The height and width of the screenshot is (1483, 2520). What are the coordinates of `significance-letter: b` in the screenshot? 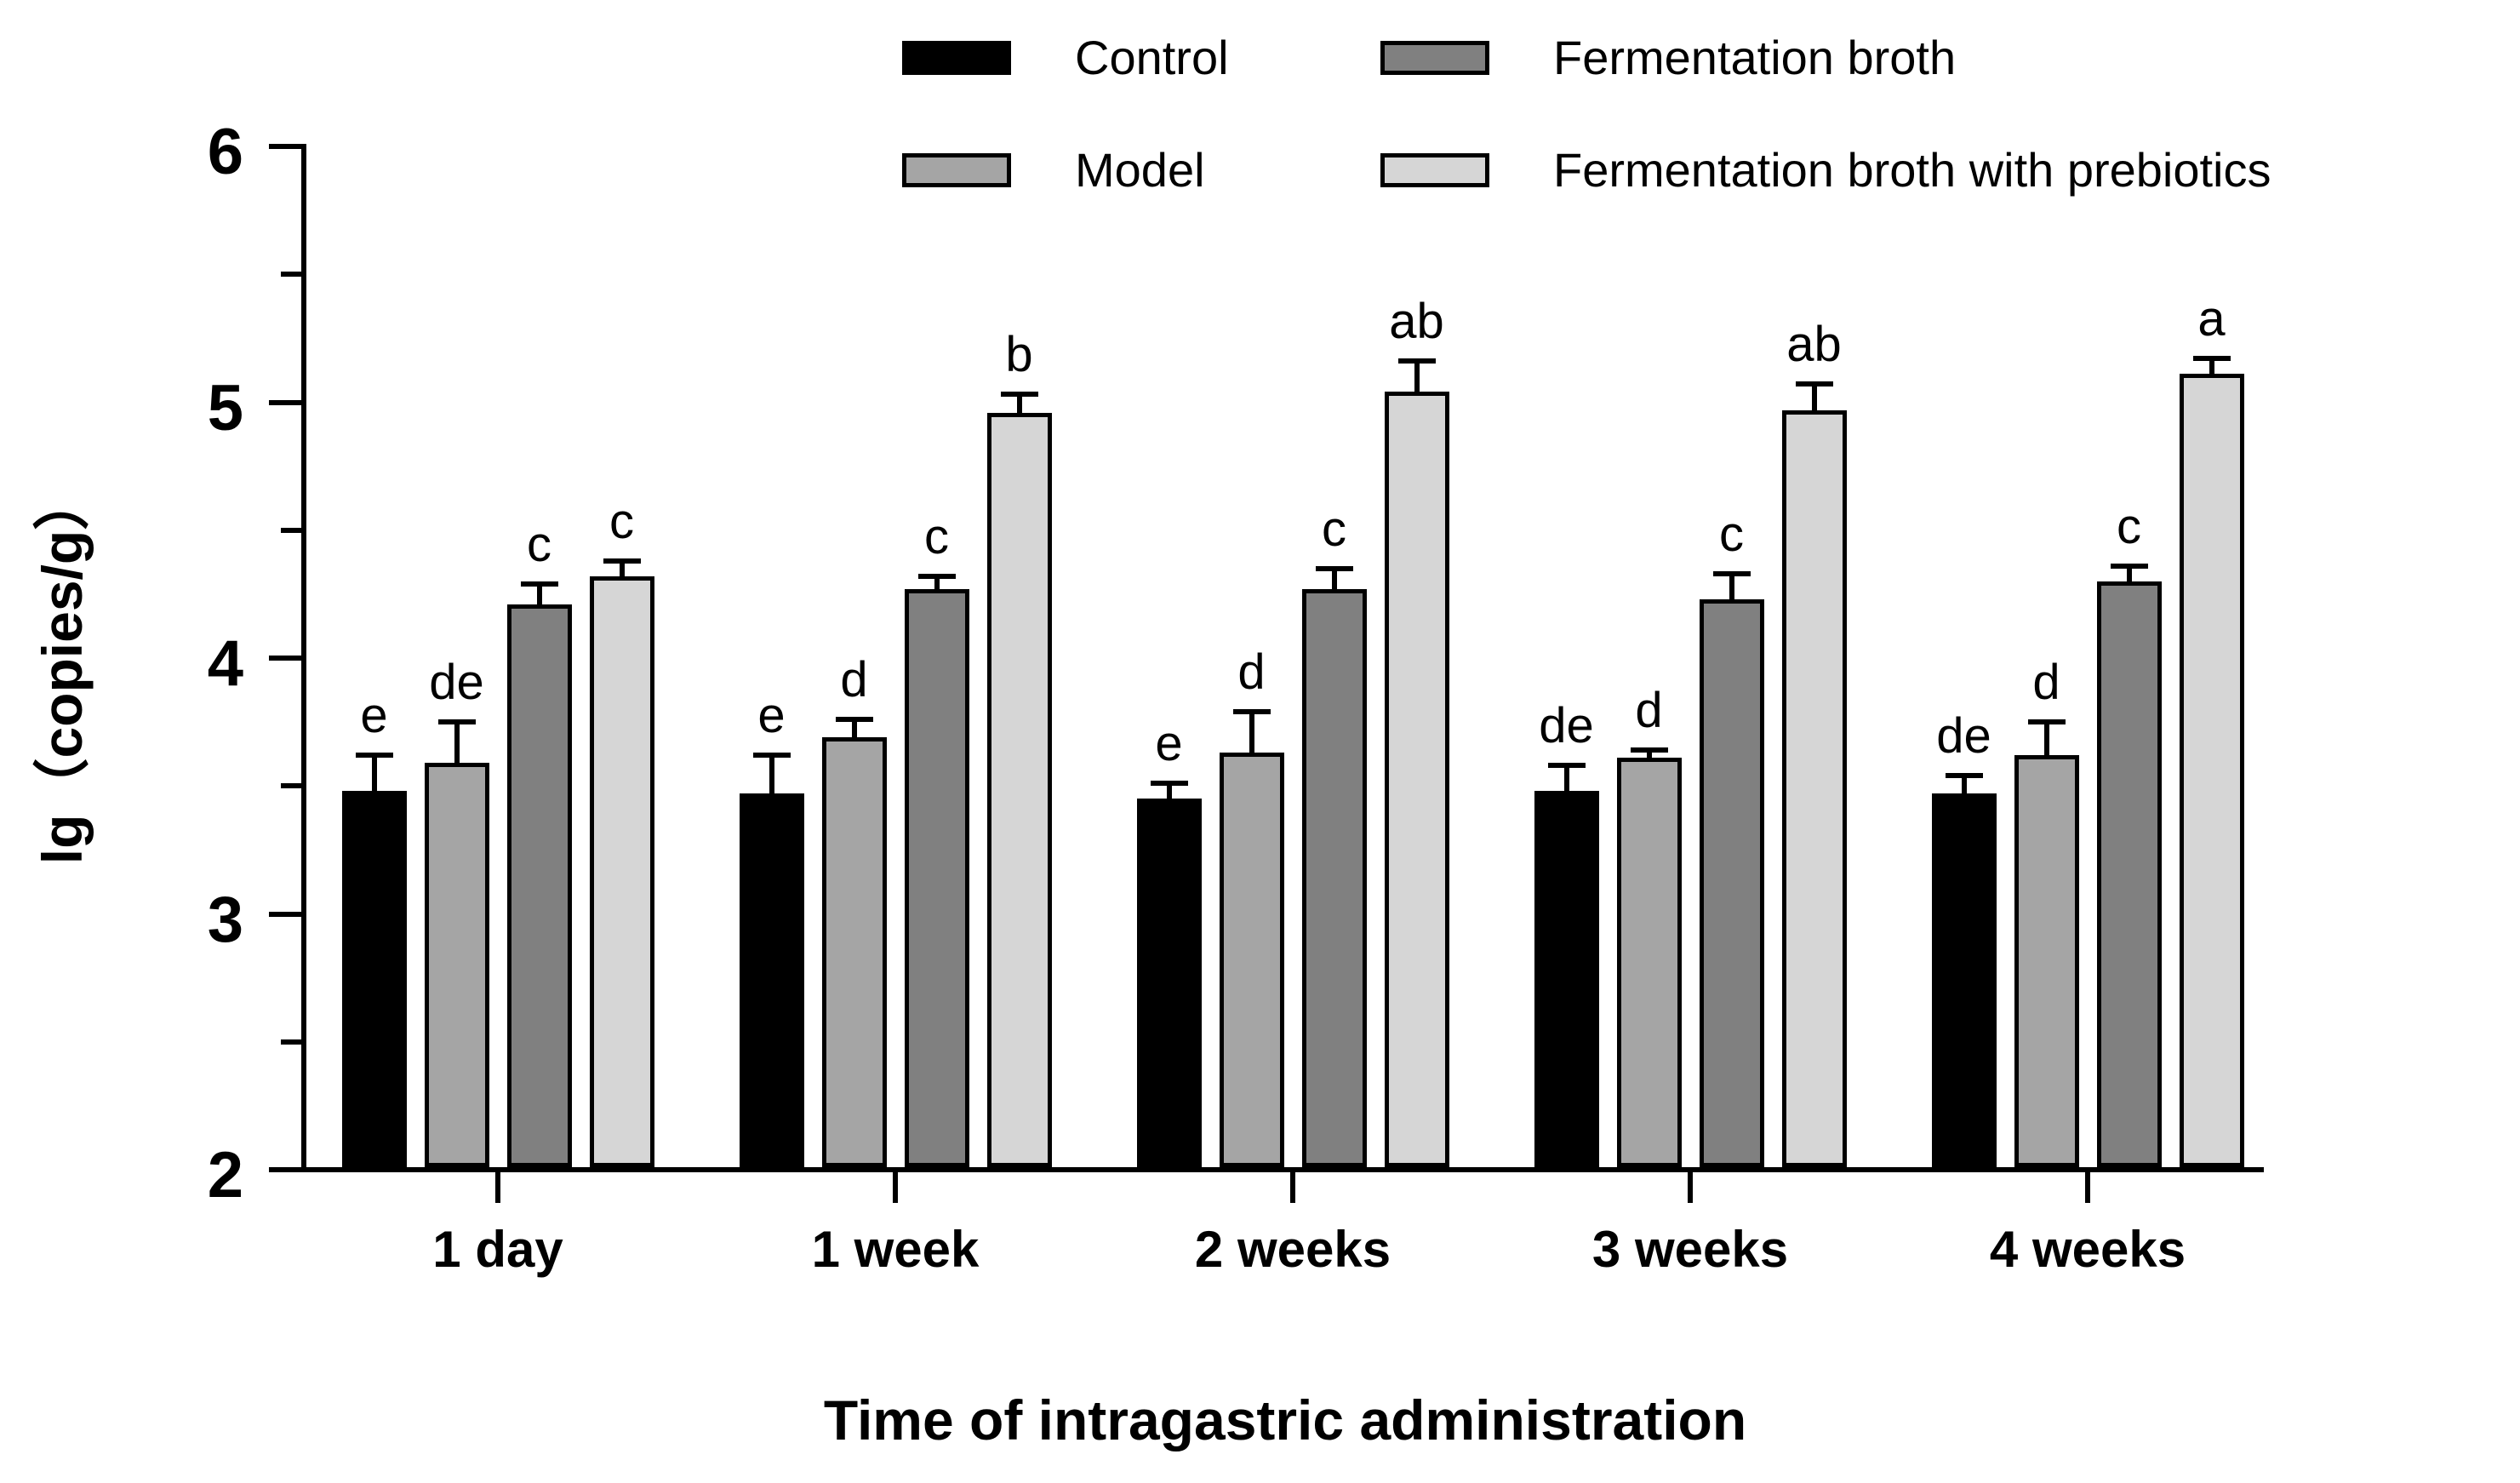 It's located at (1019, 355).